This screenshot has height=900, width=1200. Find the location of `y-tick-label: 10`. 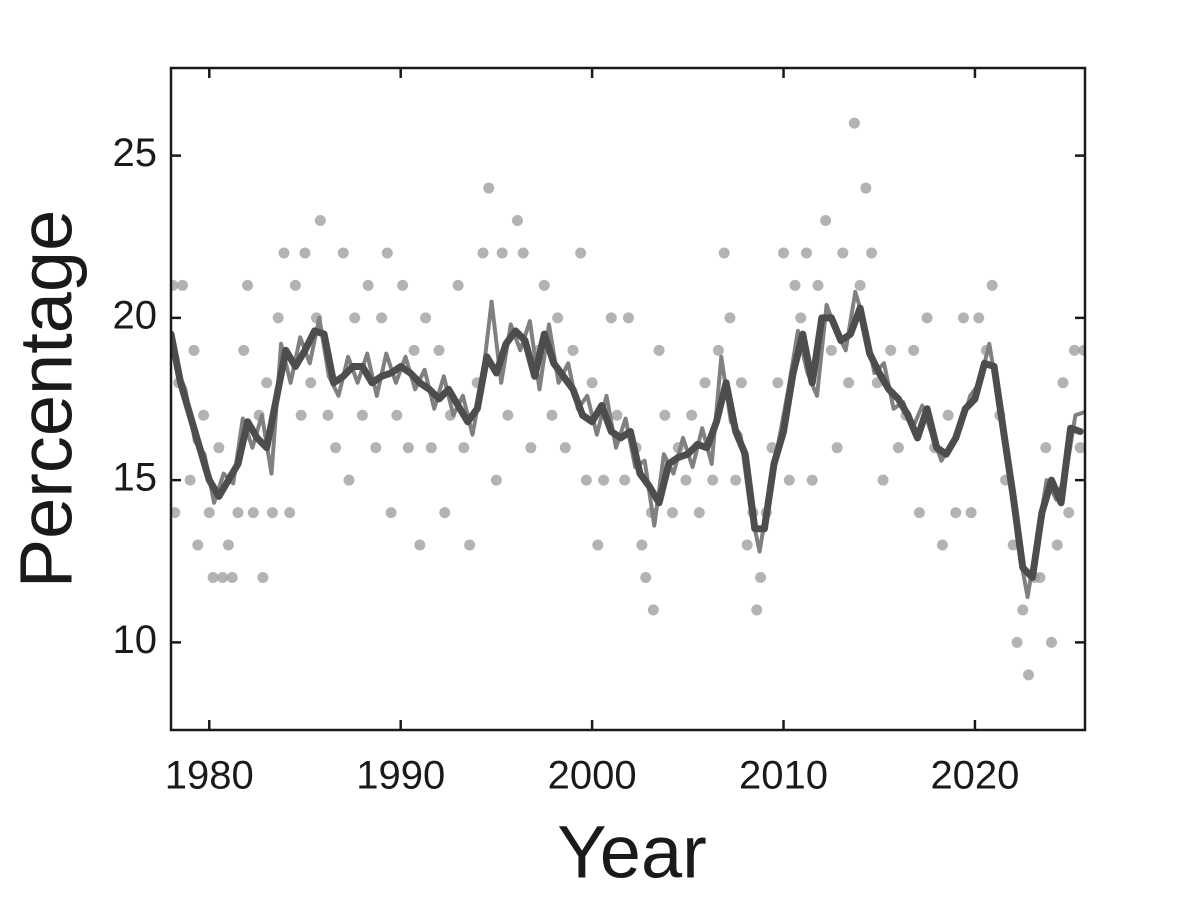

y-tick-label: 10 is located at coordinates (135, 640).